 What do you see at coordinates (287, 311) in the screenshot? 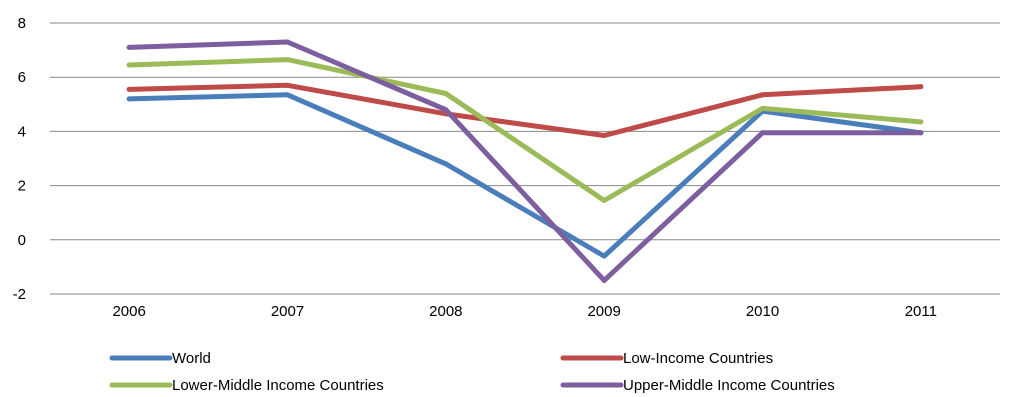
I see `x-tick-label: 2007` at bounding box center [287, 311].